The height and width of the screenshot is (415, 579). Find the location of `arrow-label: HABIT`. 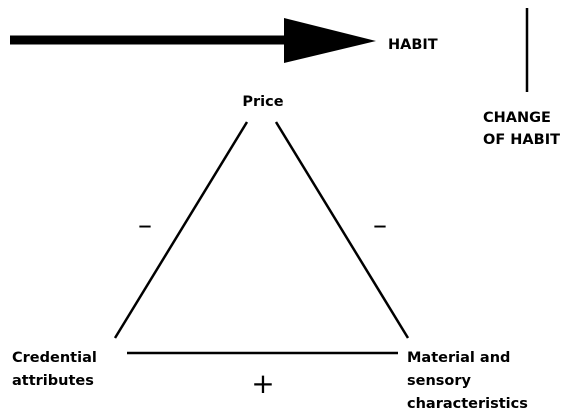

arrow-label: HABIT is located at coordinates (413, 45).